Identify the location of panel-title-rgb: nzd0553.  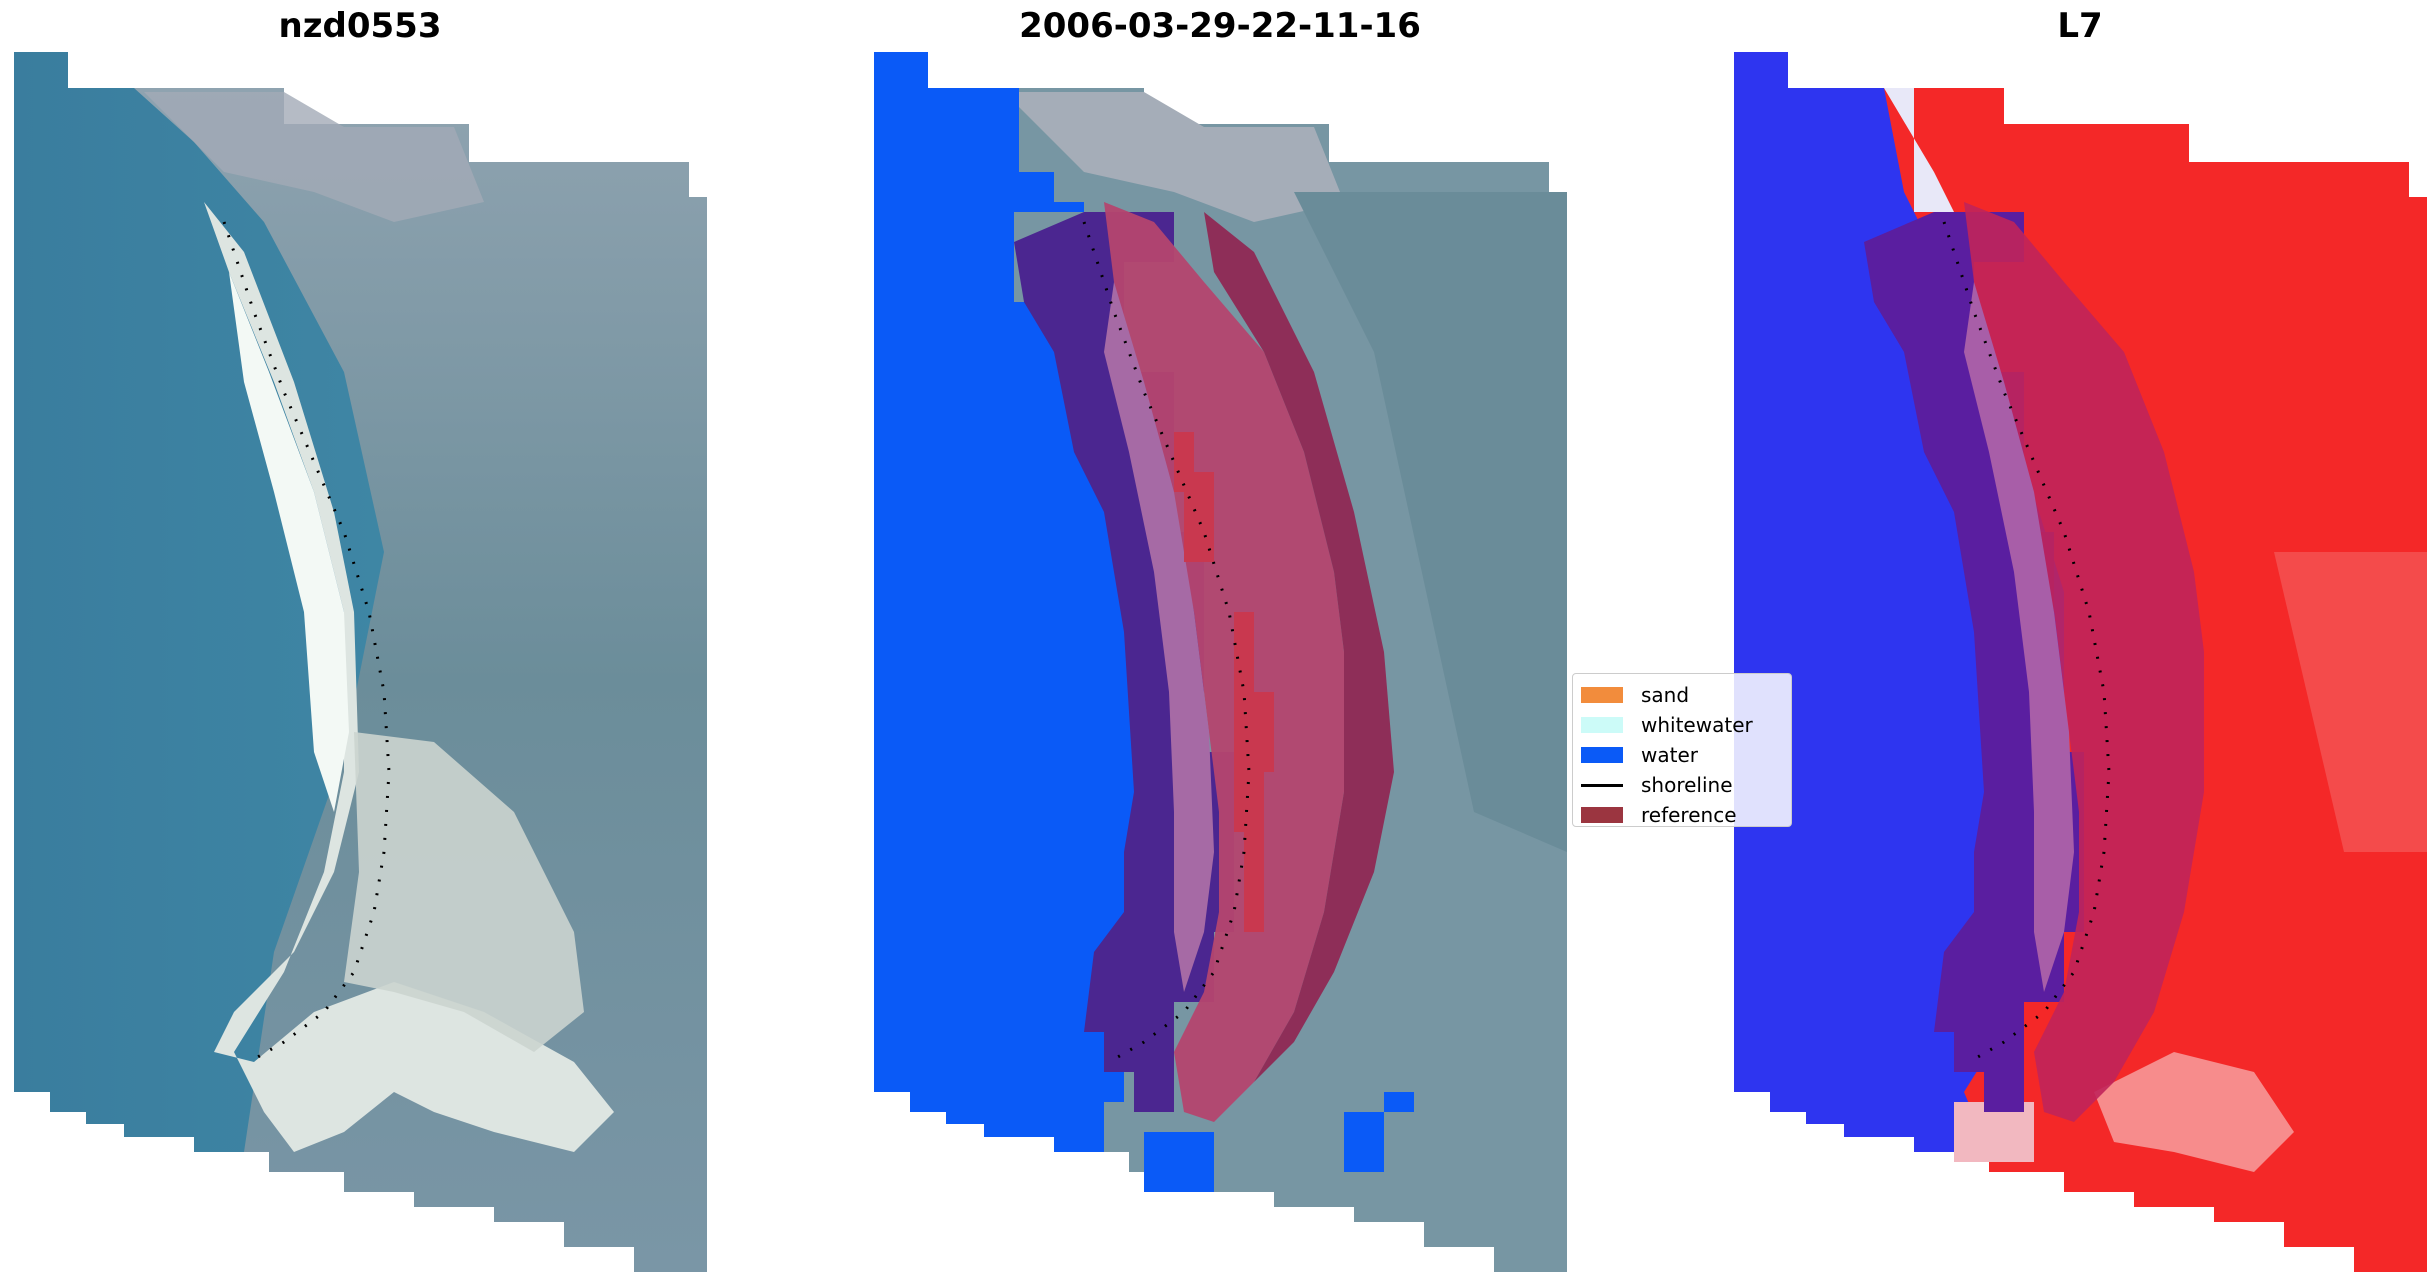
(360, 26).